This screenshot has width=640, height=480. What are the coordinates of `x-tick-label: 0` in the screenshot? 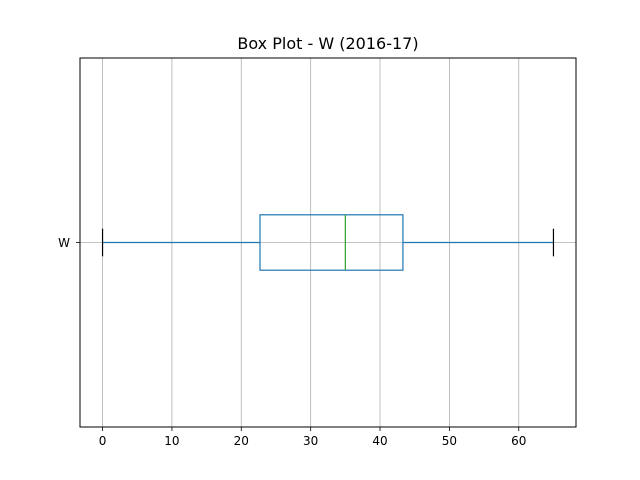 It's located at (103, 441).